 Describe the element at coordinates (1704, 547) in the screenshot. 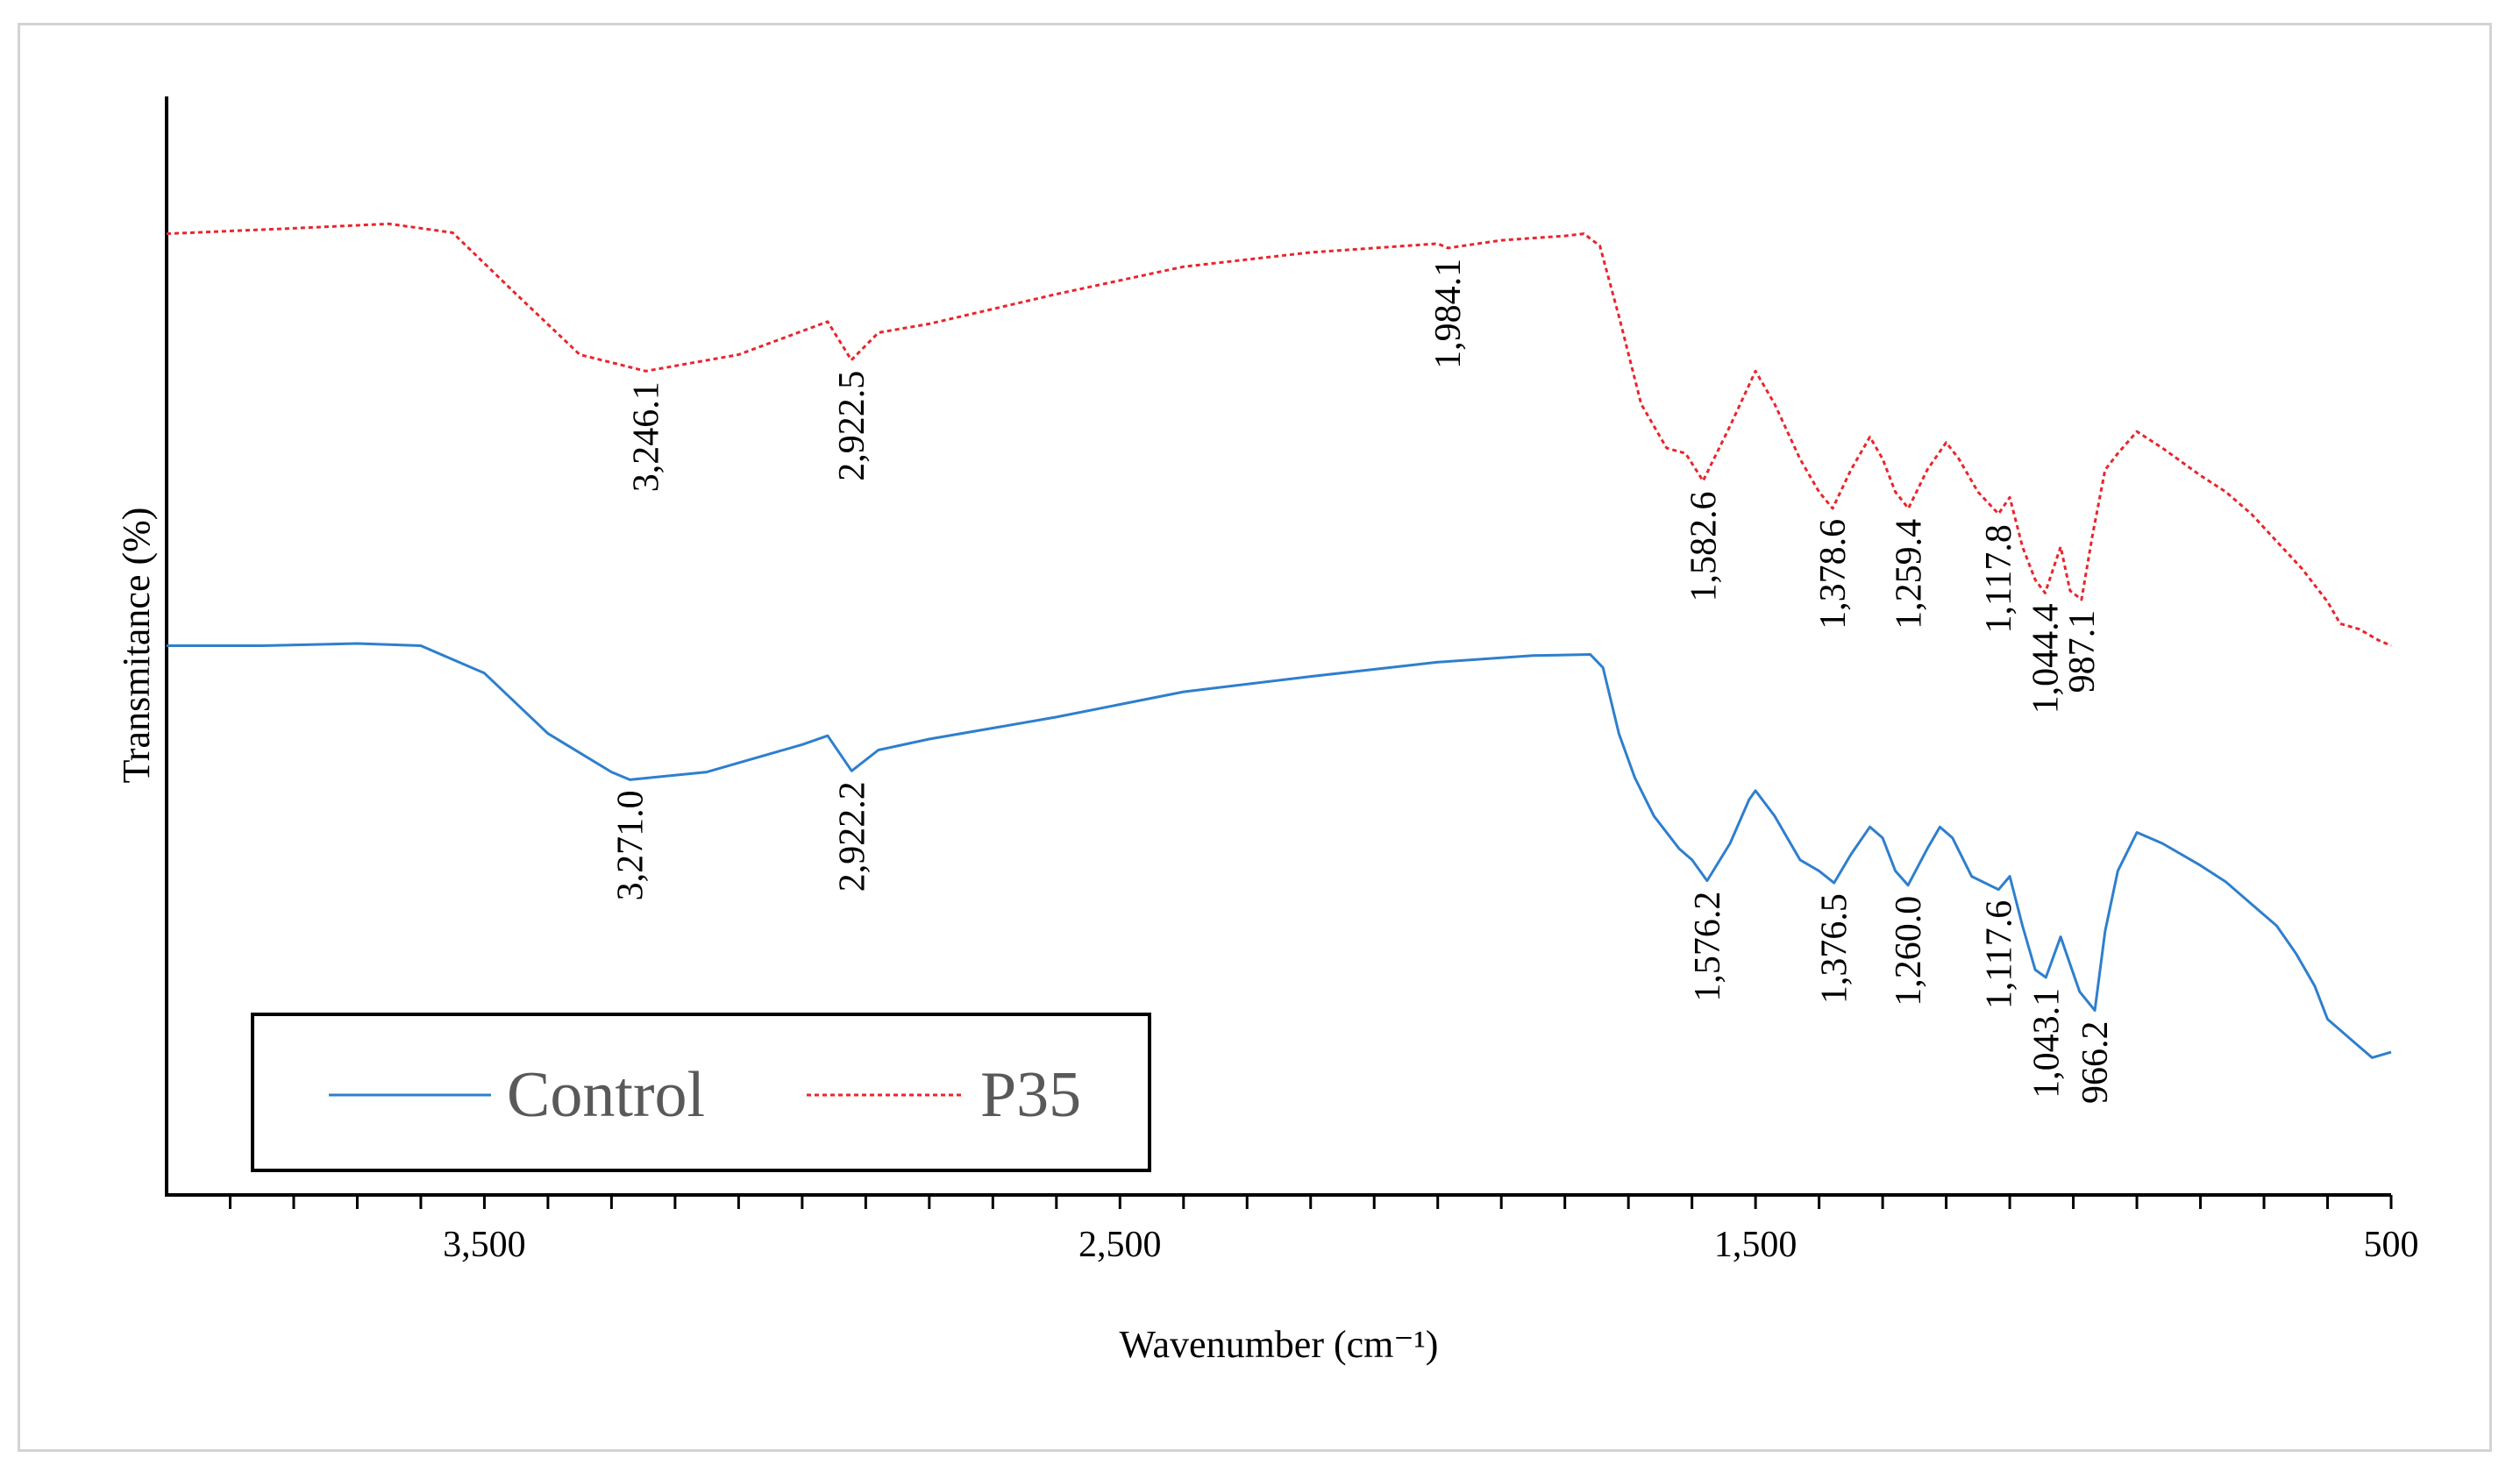

I see `peak-label-p35-3: 1,582.6` at that location.